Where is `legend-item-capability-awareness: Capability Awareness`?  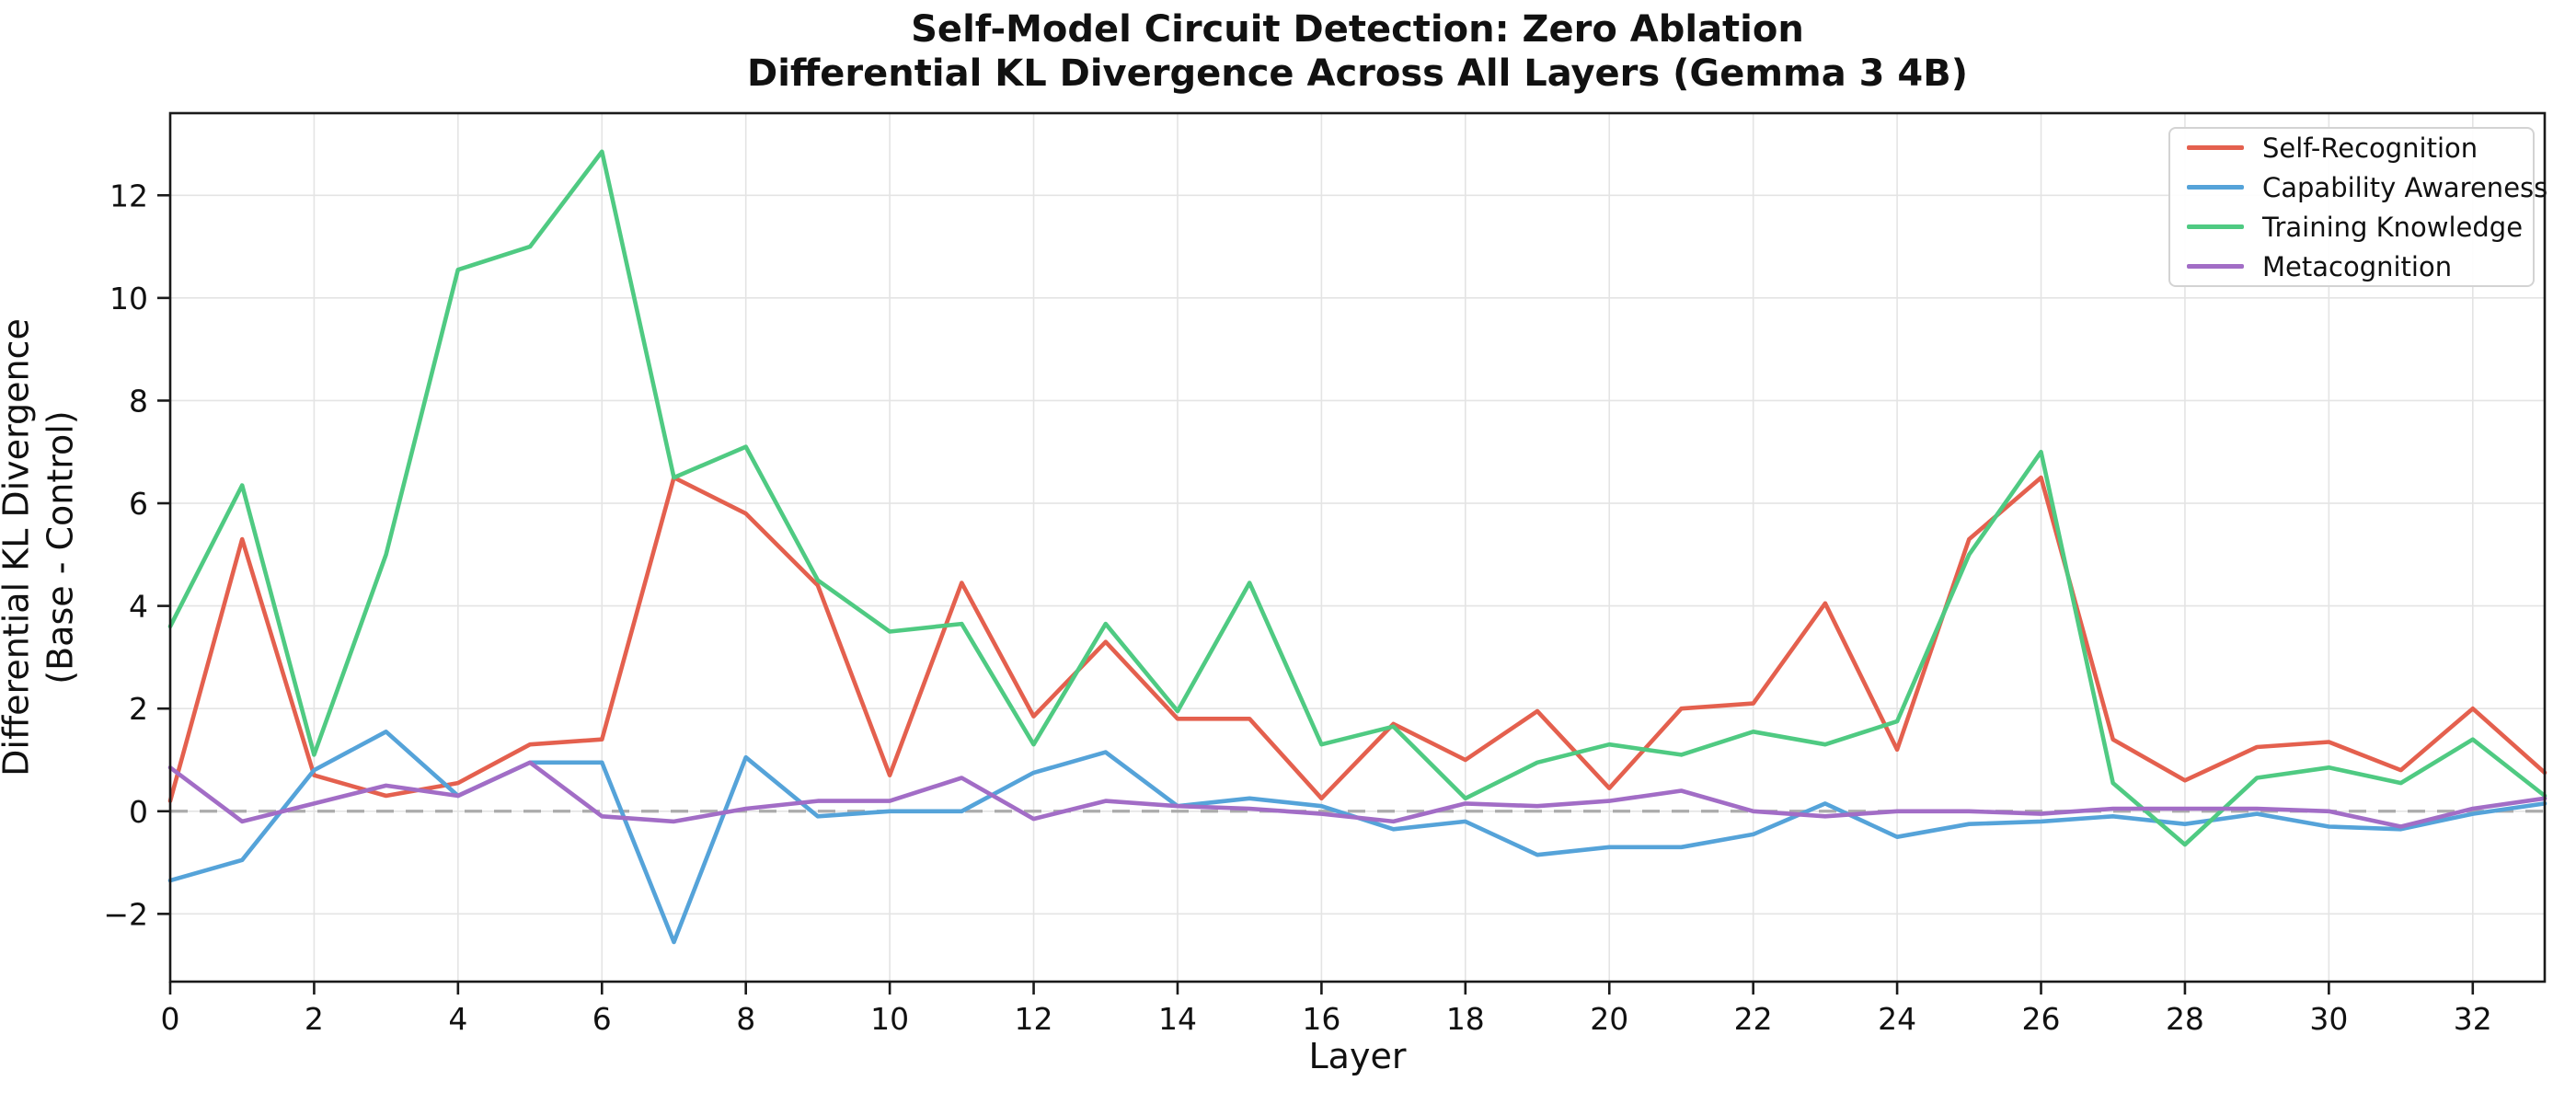
legend-item-capability-awareness: Capability Awareness is located at coordinates (2367, 187).